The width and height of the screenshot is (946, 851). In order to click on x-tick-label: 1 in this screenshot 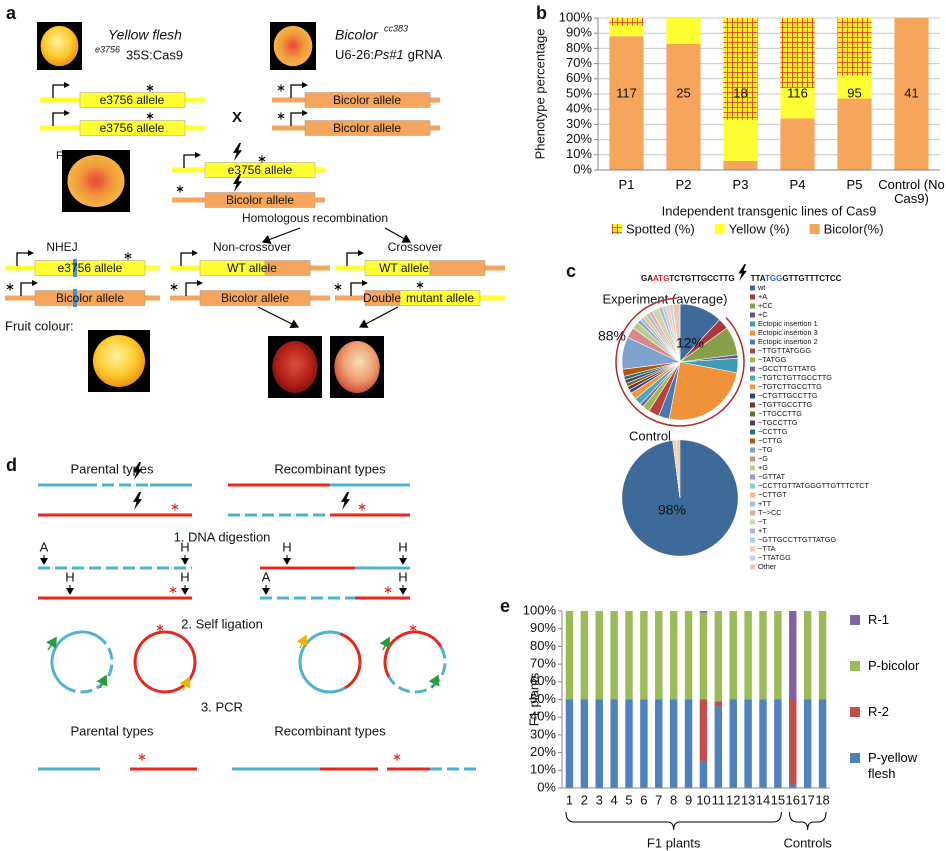, I will do `click(569, 799)`.